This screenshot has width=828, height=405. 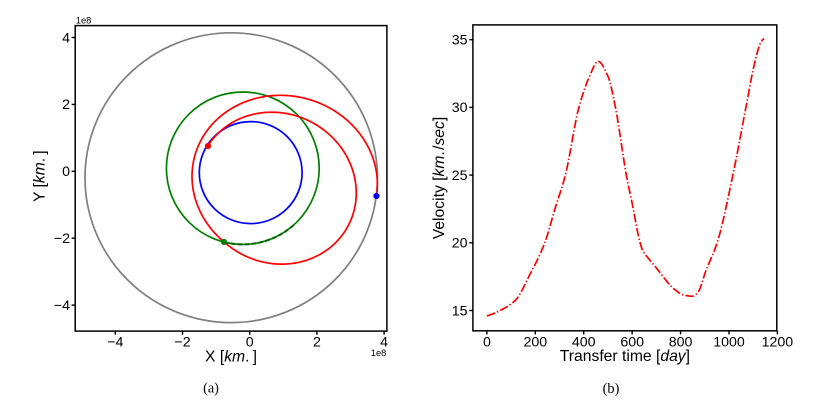 I want to click on svg-text: 1200, so click(x=778, y=343).